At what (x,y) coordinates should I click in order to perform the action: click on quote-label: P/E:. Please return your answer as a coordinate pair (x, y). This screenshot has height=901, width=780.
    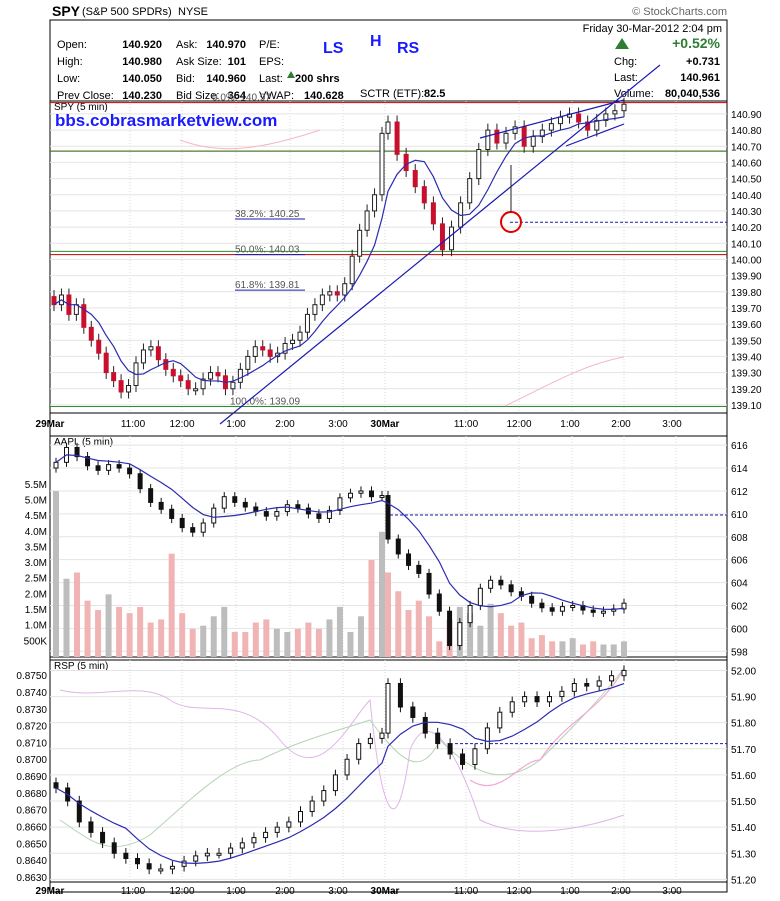
    Looking at the image, I should click on (269, 45).